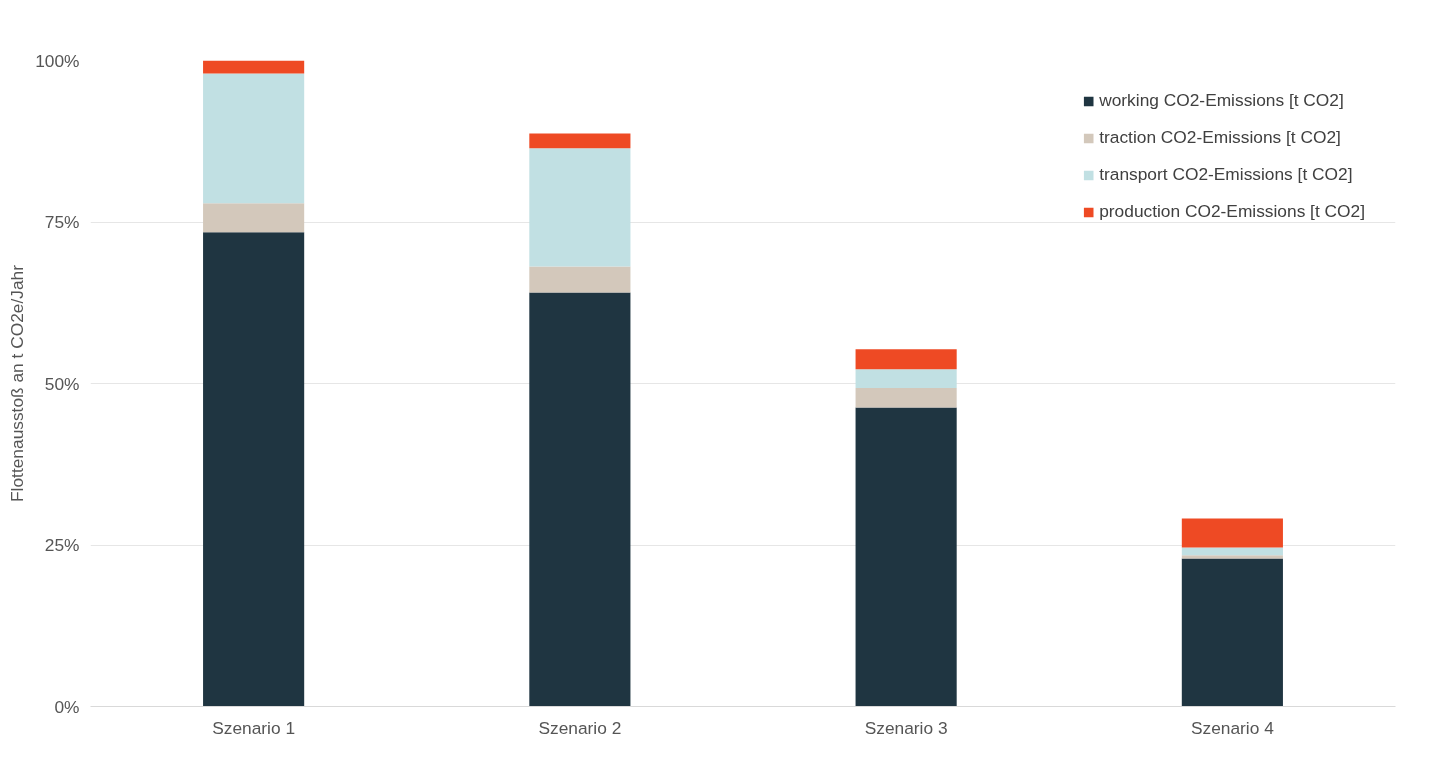 Image resolution: width=1432 pixels, height=765 pixels. I want to click on x-tick-label: Szenario 3, so click(906, 727).